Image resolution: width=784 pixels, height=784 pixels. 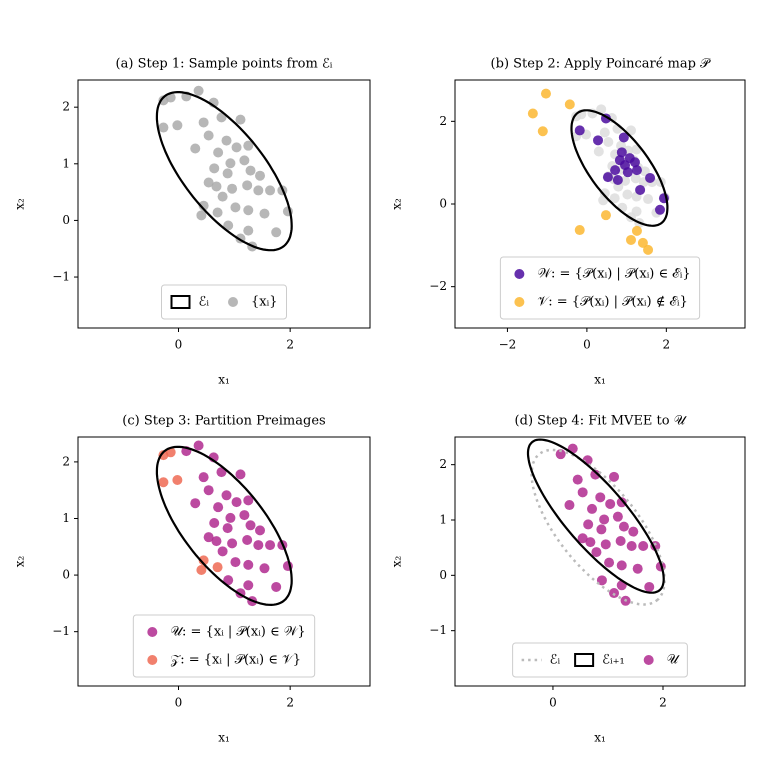 What do you see at coordinates (601, 64) in the screenshot?
I see `panel-title: (b) Step 2: Apply Poincaré map 𝒫` at bounding box center [601, 64].